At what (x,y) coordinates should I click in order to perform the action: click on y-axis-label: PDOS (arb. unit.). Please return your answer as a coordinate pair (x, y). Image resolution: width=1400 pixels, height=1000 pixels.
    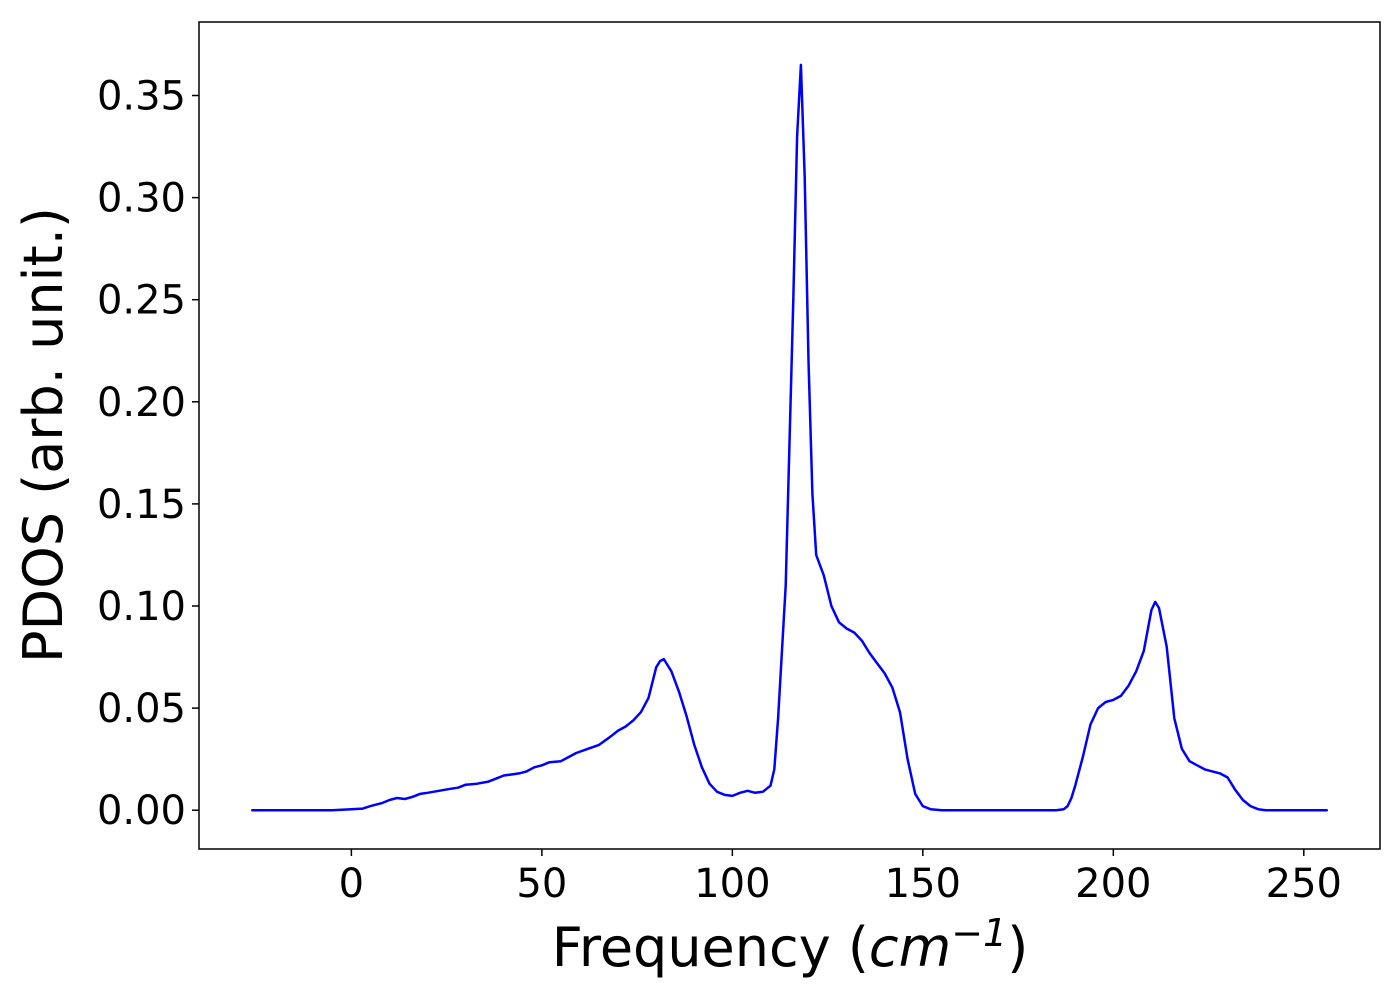
    Looking at the image, I should click on (43, 435).